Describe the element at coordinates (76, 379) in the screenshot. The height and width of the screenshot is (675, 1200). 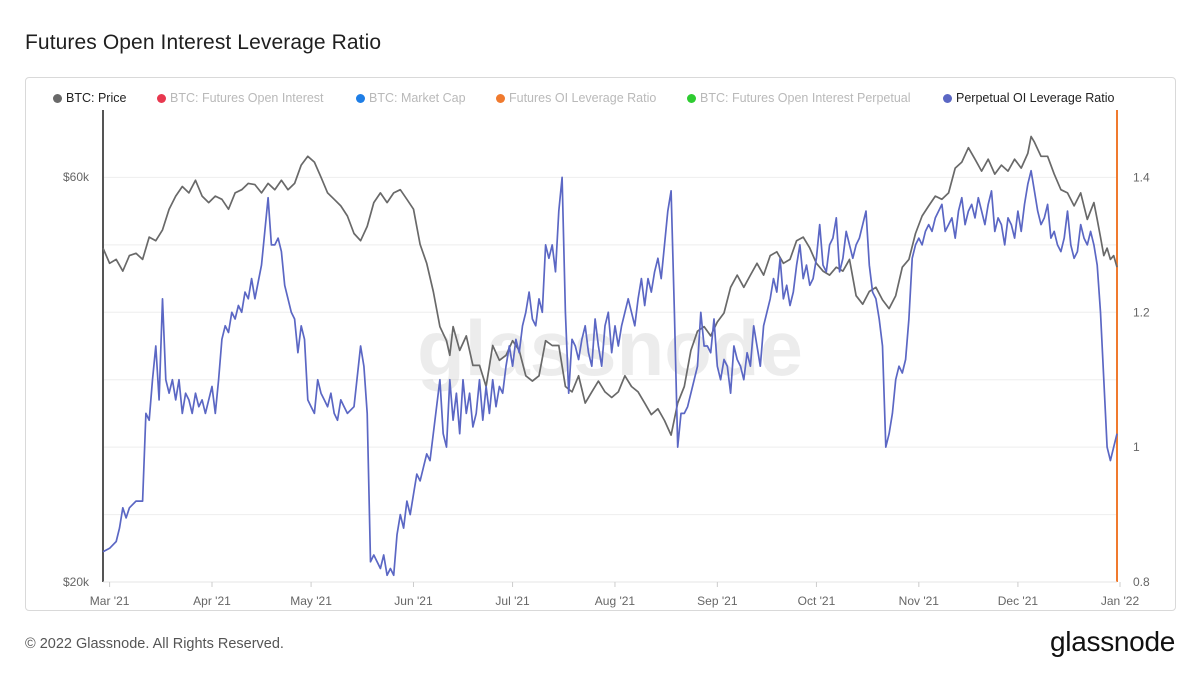
I see `y-axis-left: $20k $60k` at that location.